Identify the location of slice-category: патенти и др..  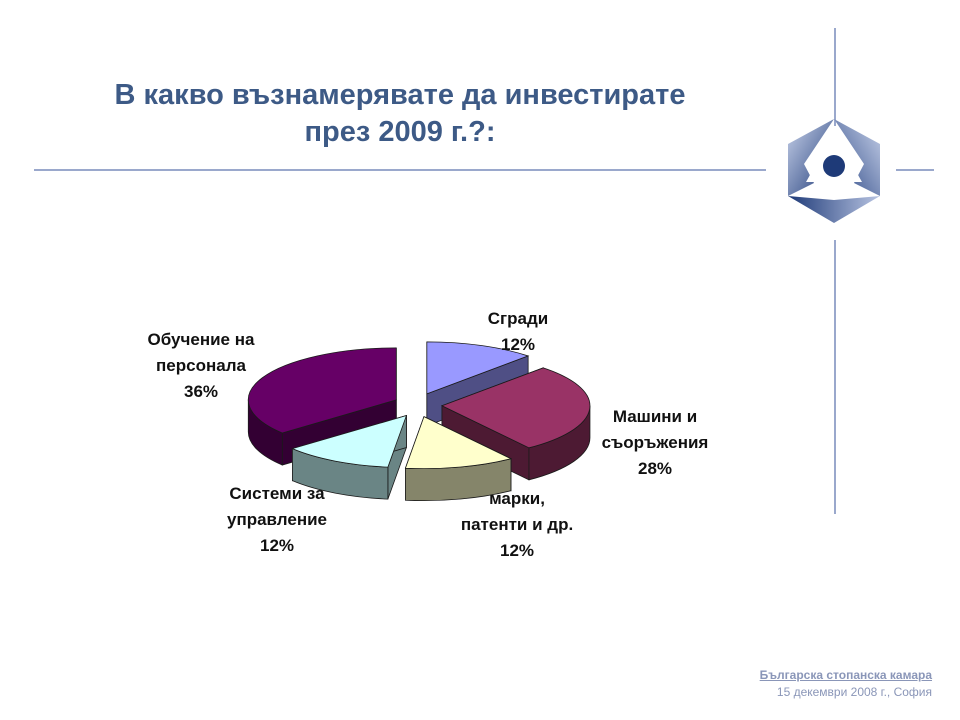
(517, 524).